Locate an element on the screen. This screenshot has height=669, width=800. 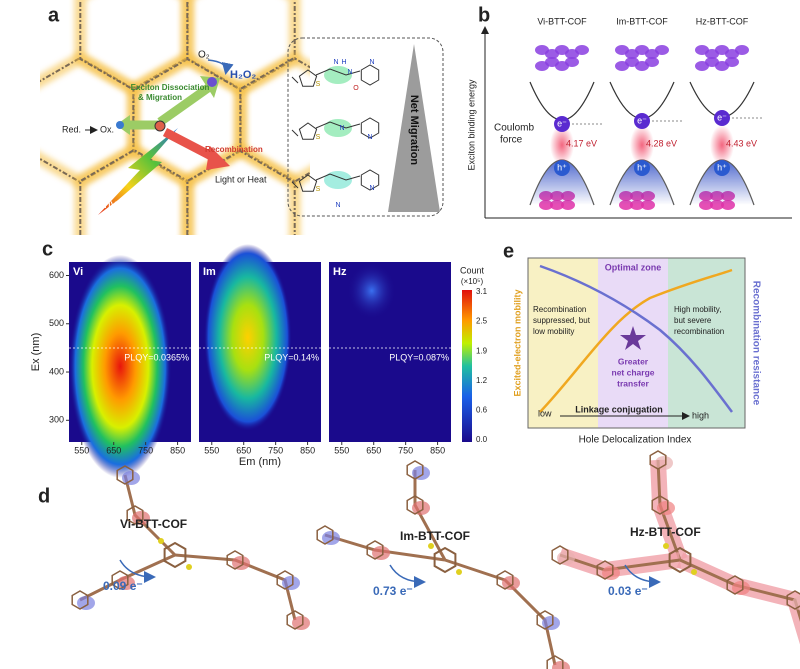
panel-label: e is located at coordinates (508, 251).